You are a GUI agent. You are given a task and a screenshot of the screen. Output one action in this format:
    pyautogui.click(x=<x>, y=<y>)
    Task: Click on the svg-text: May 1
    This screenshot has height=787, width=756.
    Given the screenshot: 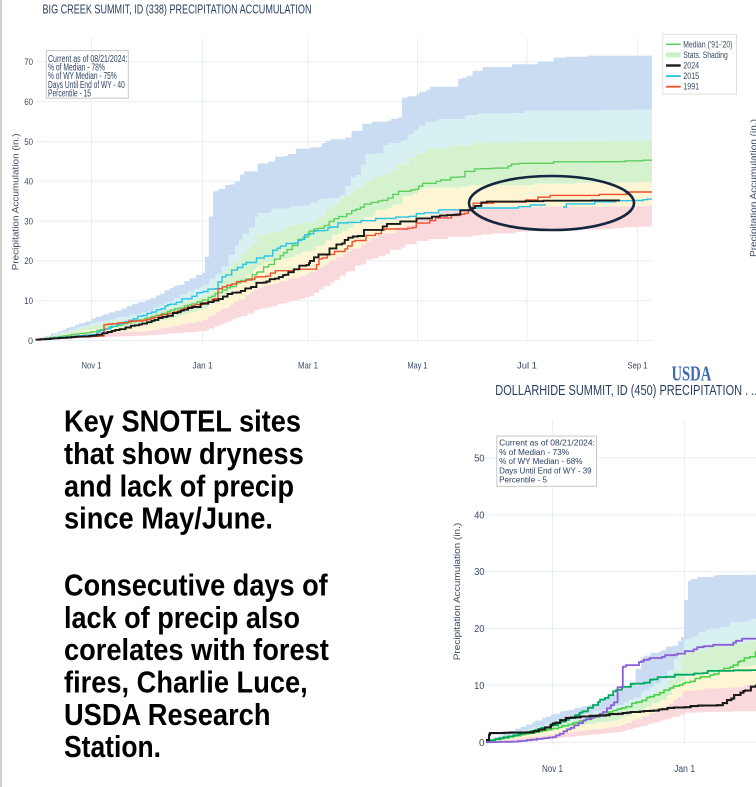 What is the action you would take?
    pyautogui.click(x=418, y=365)
    